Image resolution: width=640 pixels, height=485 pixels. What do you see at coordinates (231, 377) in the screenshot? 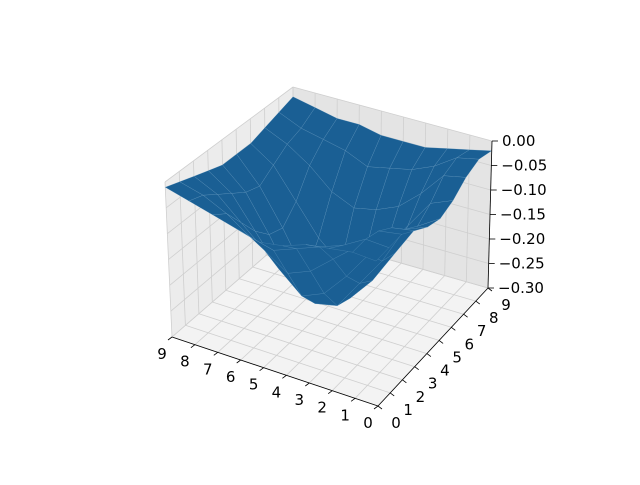
I see `x-tick-label: 6` at bounding box center [231, 377].